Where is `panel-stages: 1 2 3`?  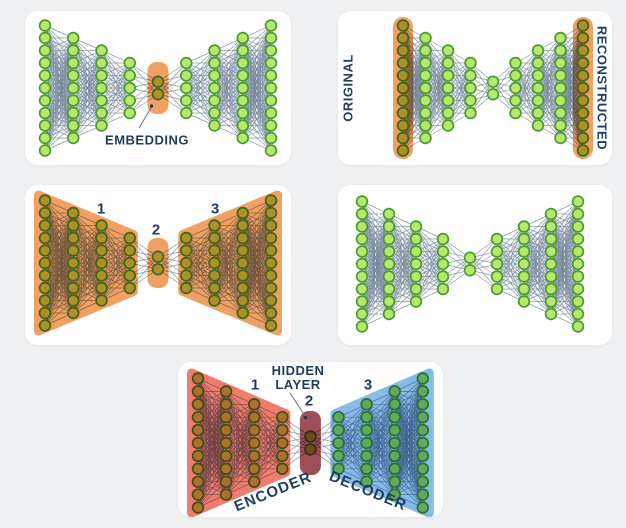
panel-stages: 1 2 3 is located at coordinates (158, 265).